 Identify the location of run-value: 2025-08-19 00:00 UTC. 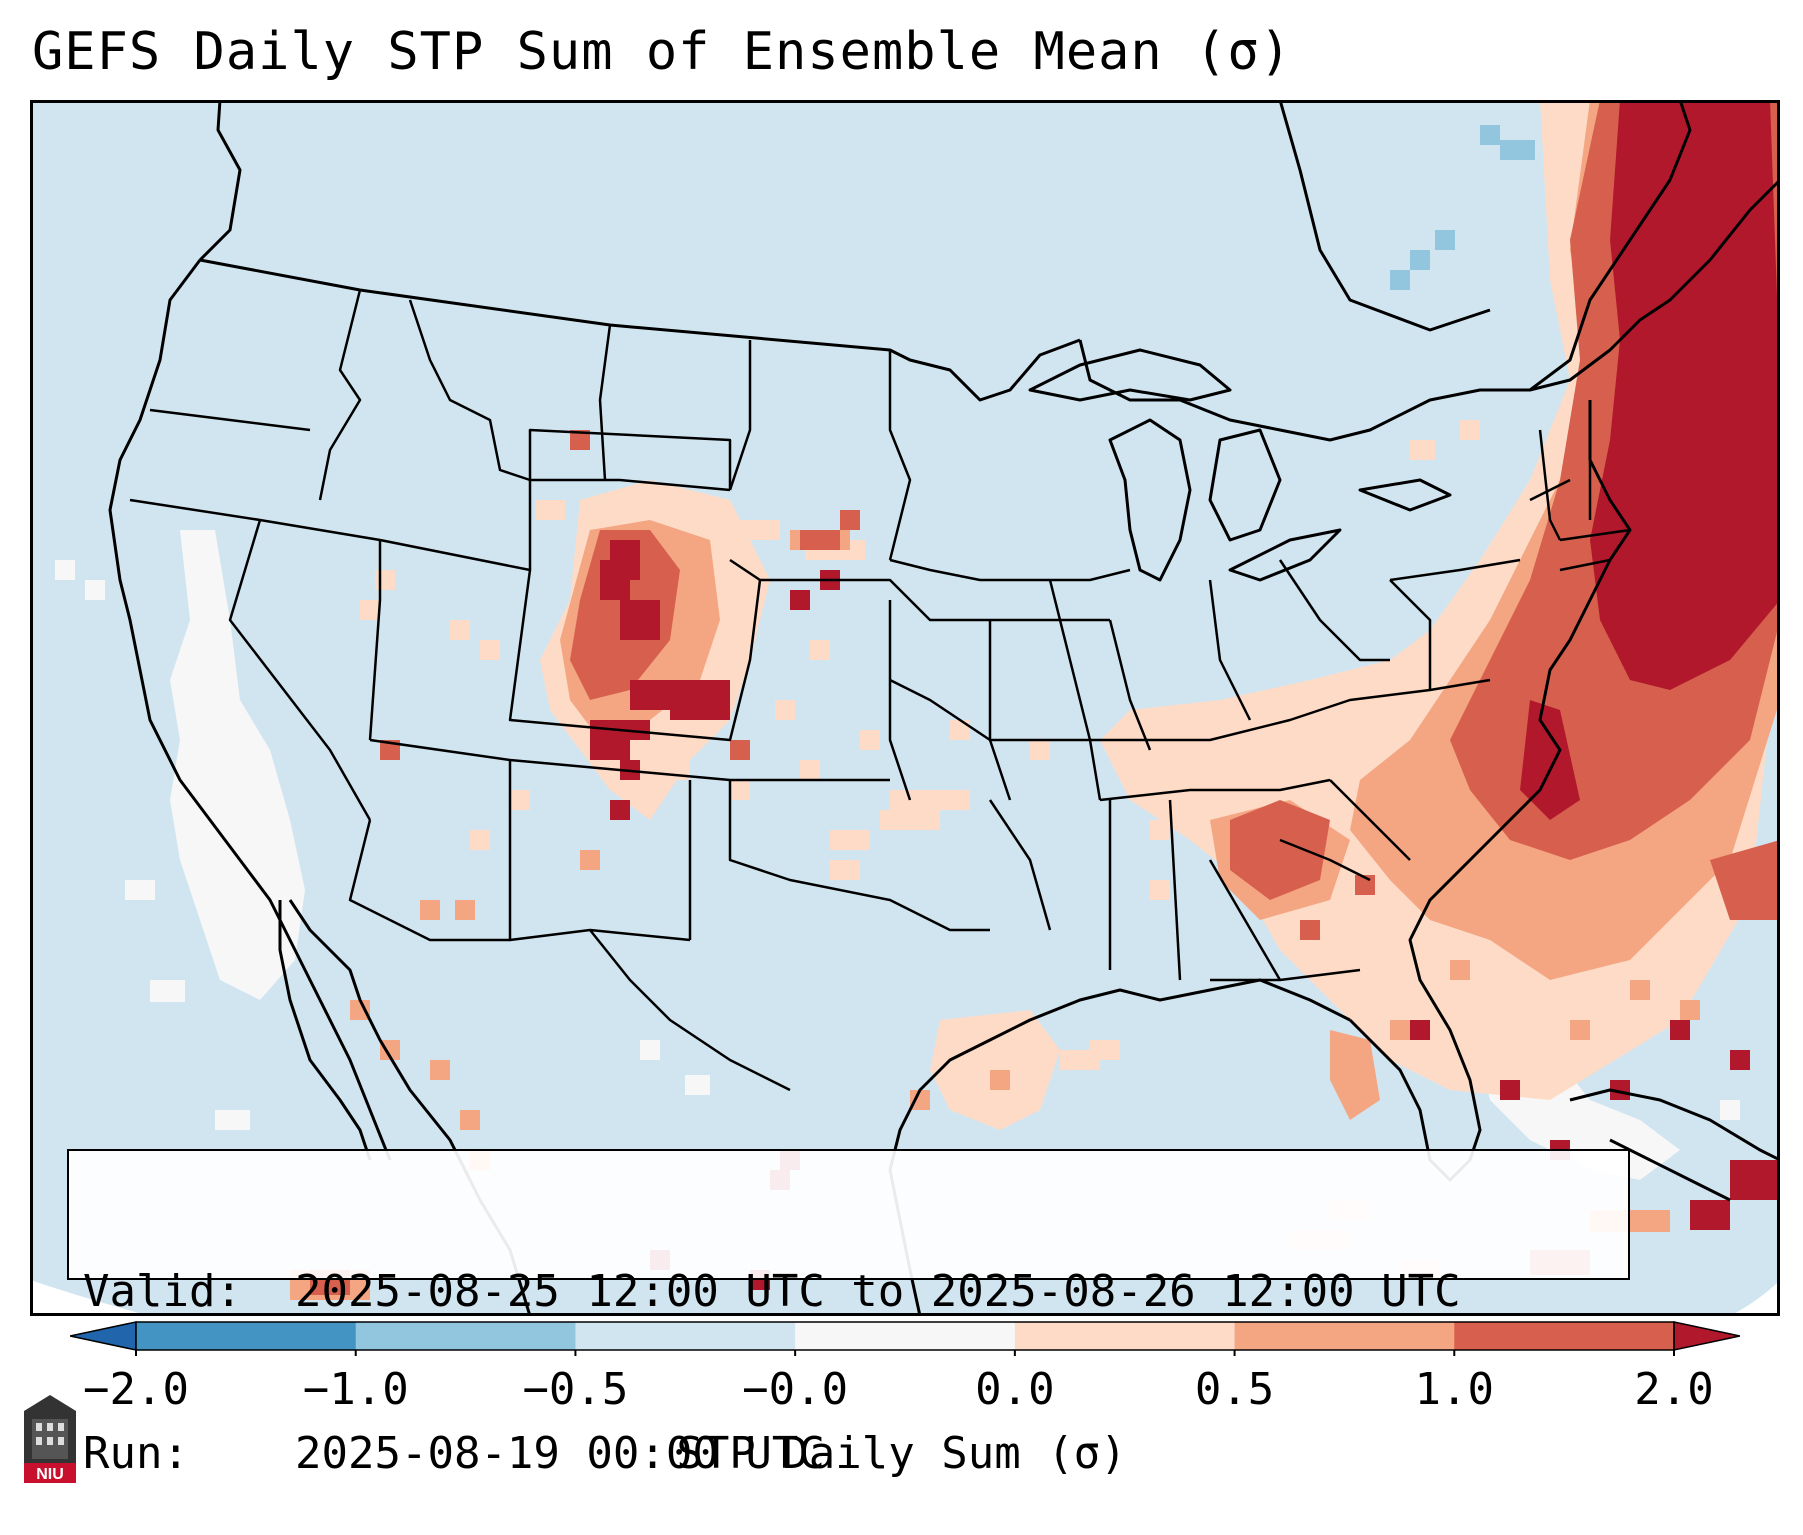
(560, 1453).